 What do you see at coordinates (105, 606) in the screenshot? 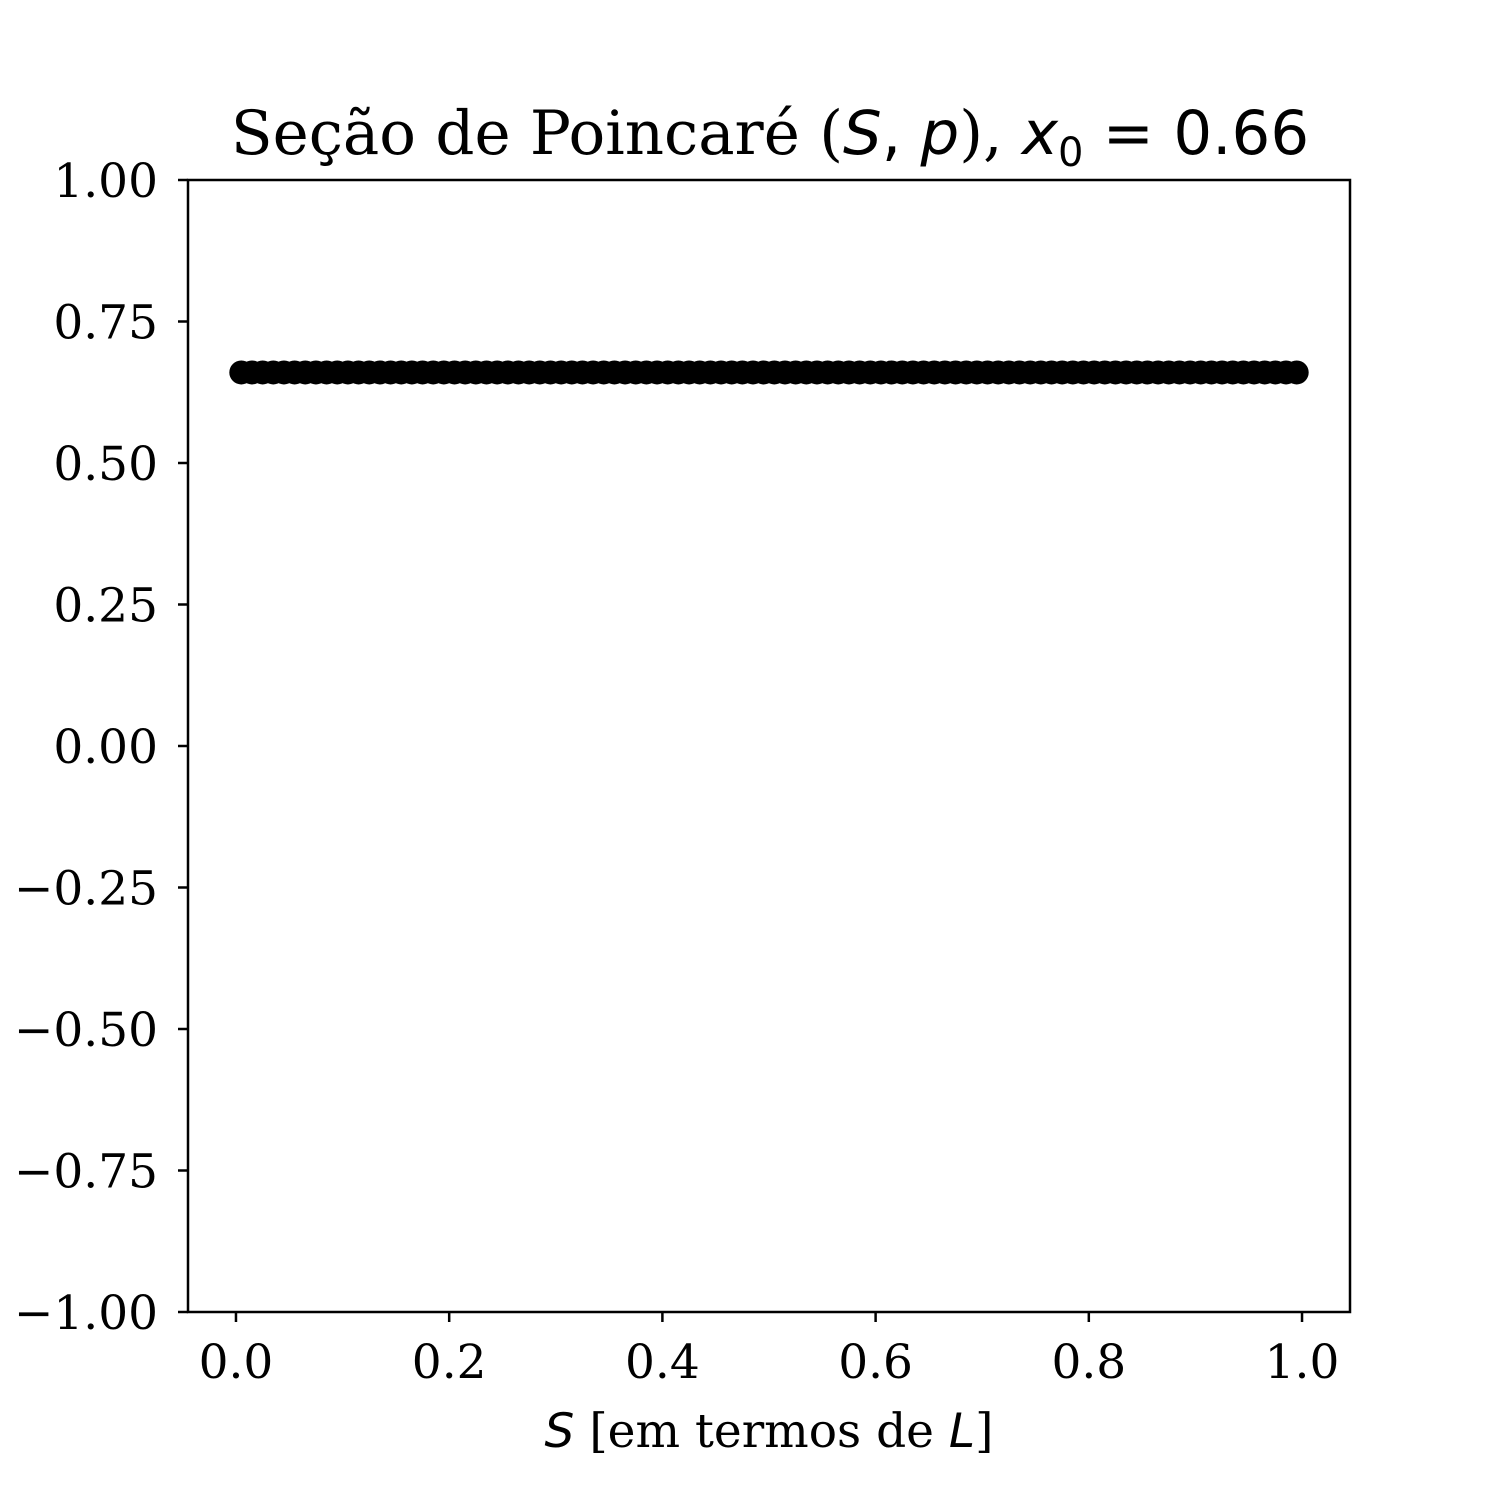
I see `y-tick-label: 0.25` at bounding box center [105, 606].